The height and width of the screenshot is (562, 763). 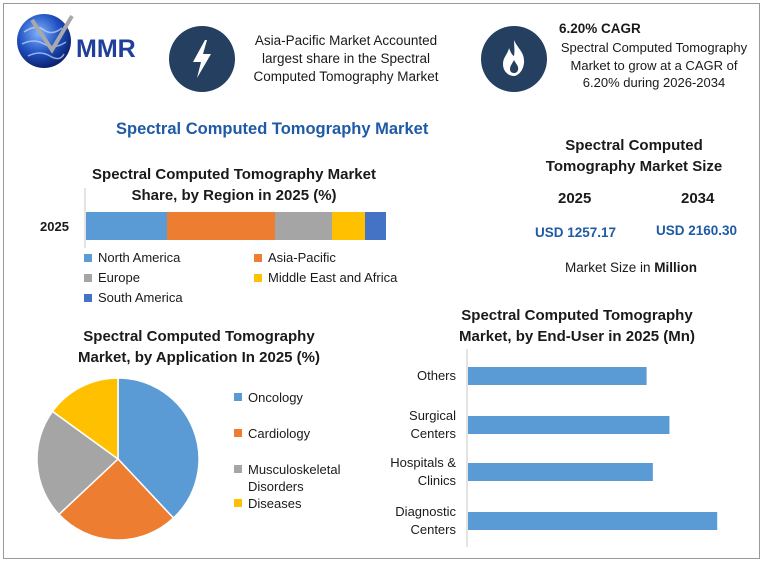 I want to click on legend-label: Oncology, so click(x=275, y=397).